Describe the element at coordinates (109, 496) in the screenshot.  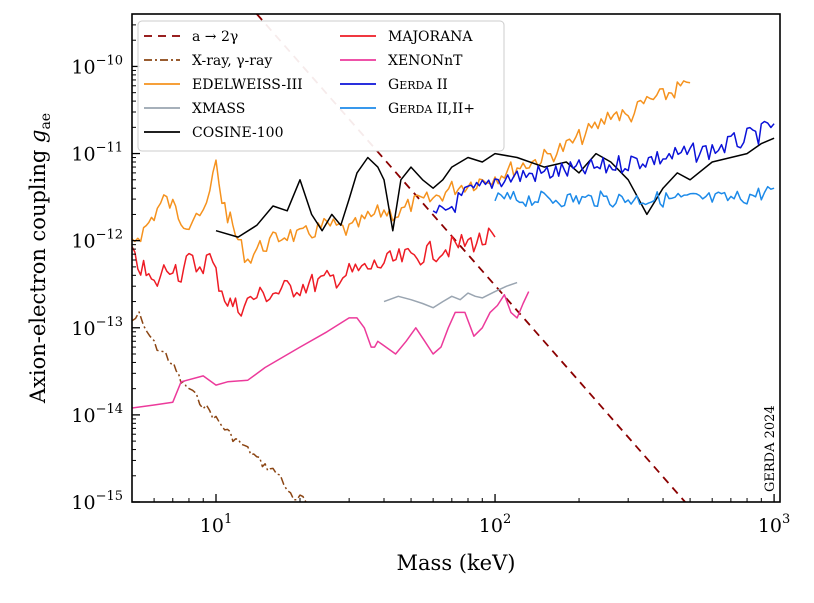
I see `y-tick-label-5-exp: −15` at that location.